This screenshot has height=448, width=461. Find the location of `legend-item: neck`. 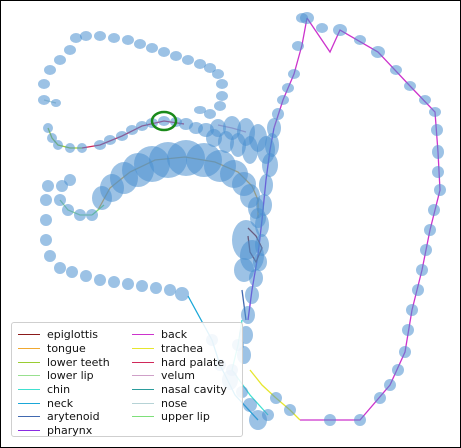

legend-item: neck is located at coordinates (75, 403).